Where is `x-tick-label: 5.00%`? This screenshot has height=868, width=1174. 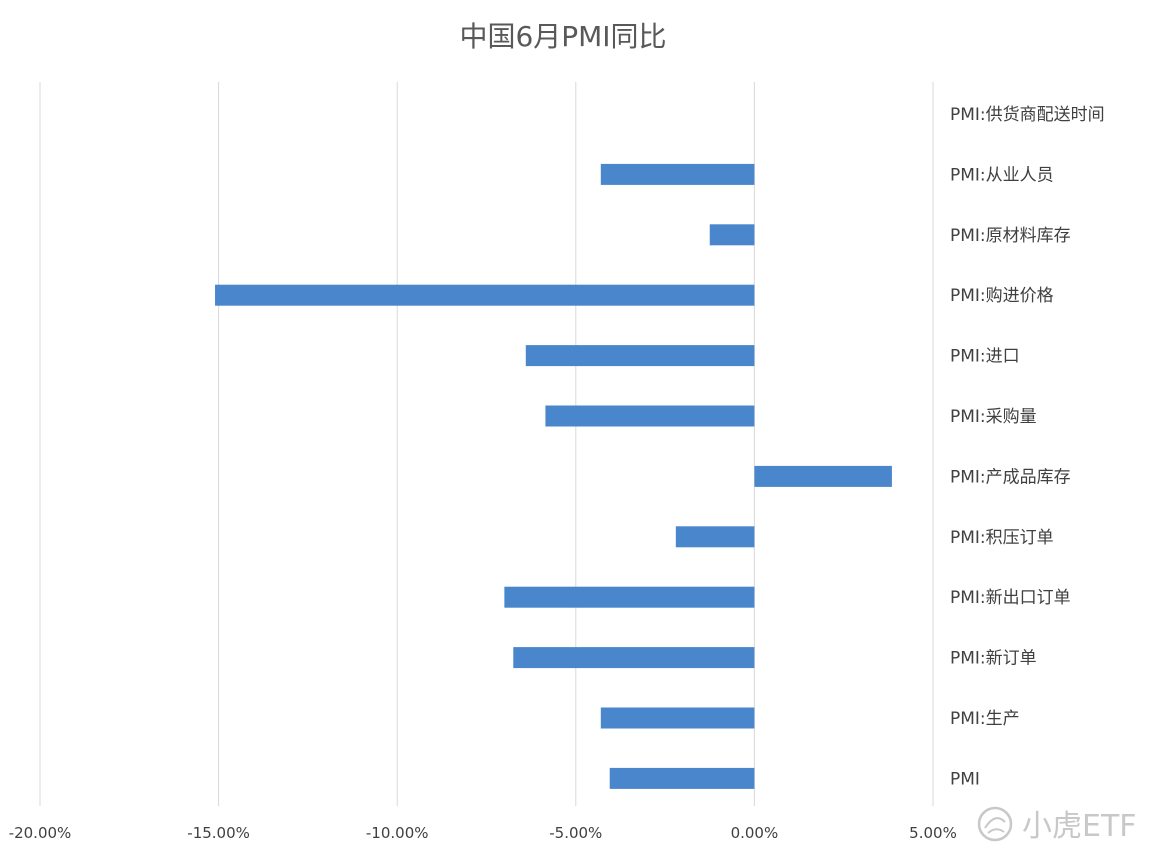
x-tick-label: 5.00% is located at coordinates (933, 833).